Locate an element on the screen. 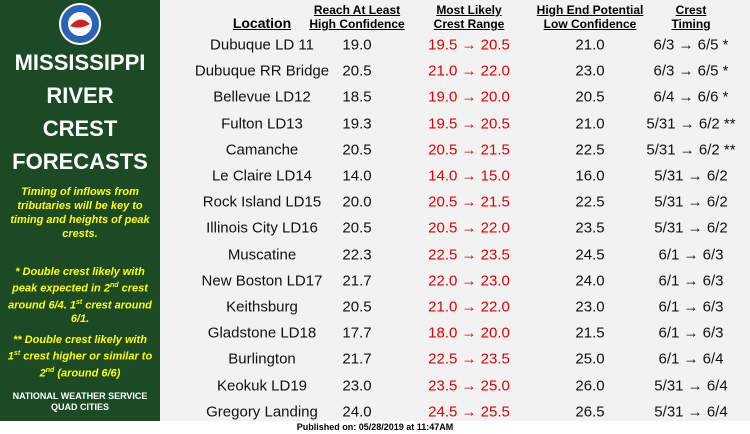 The height and width of the screenshot is (434, 750). table-cell: Fulton LD13 is located at coordinates (262, 124).